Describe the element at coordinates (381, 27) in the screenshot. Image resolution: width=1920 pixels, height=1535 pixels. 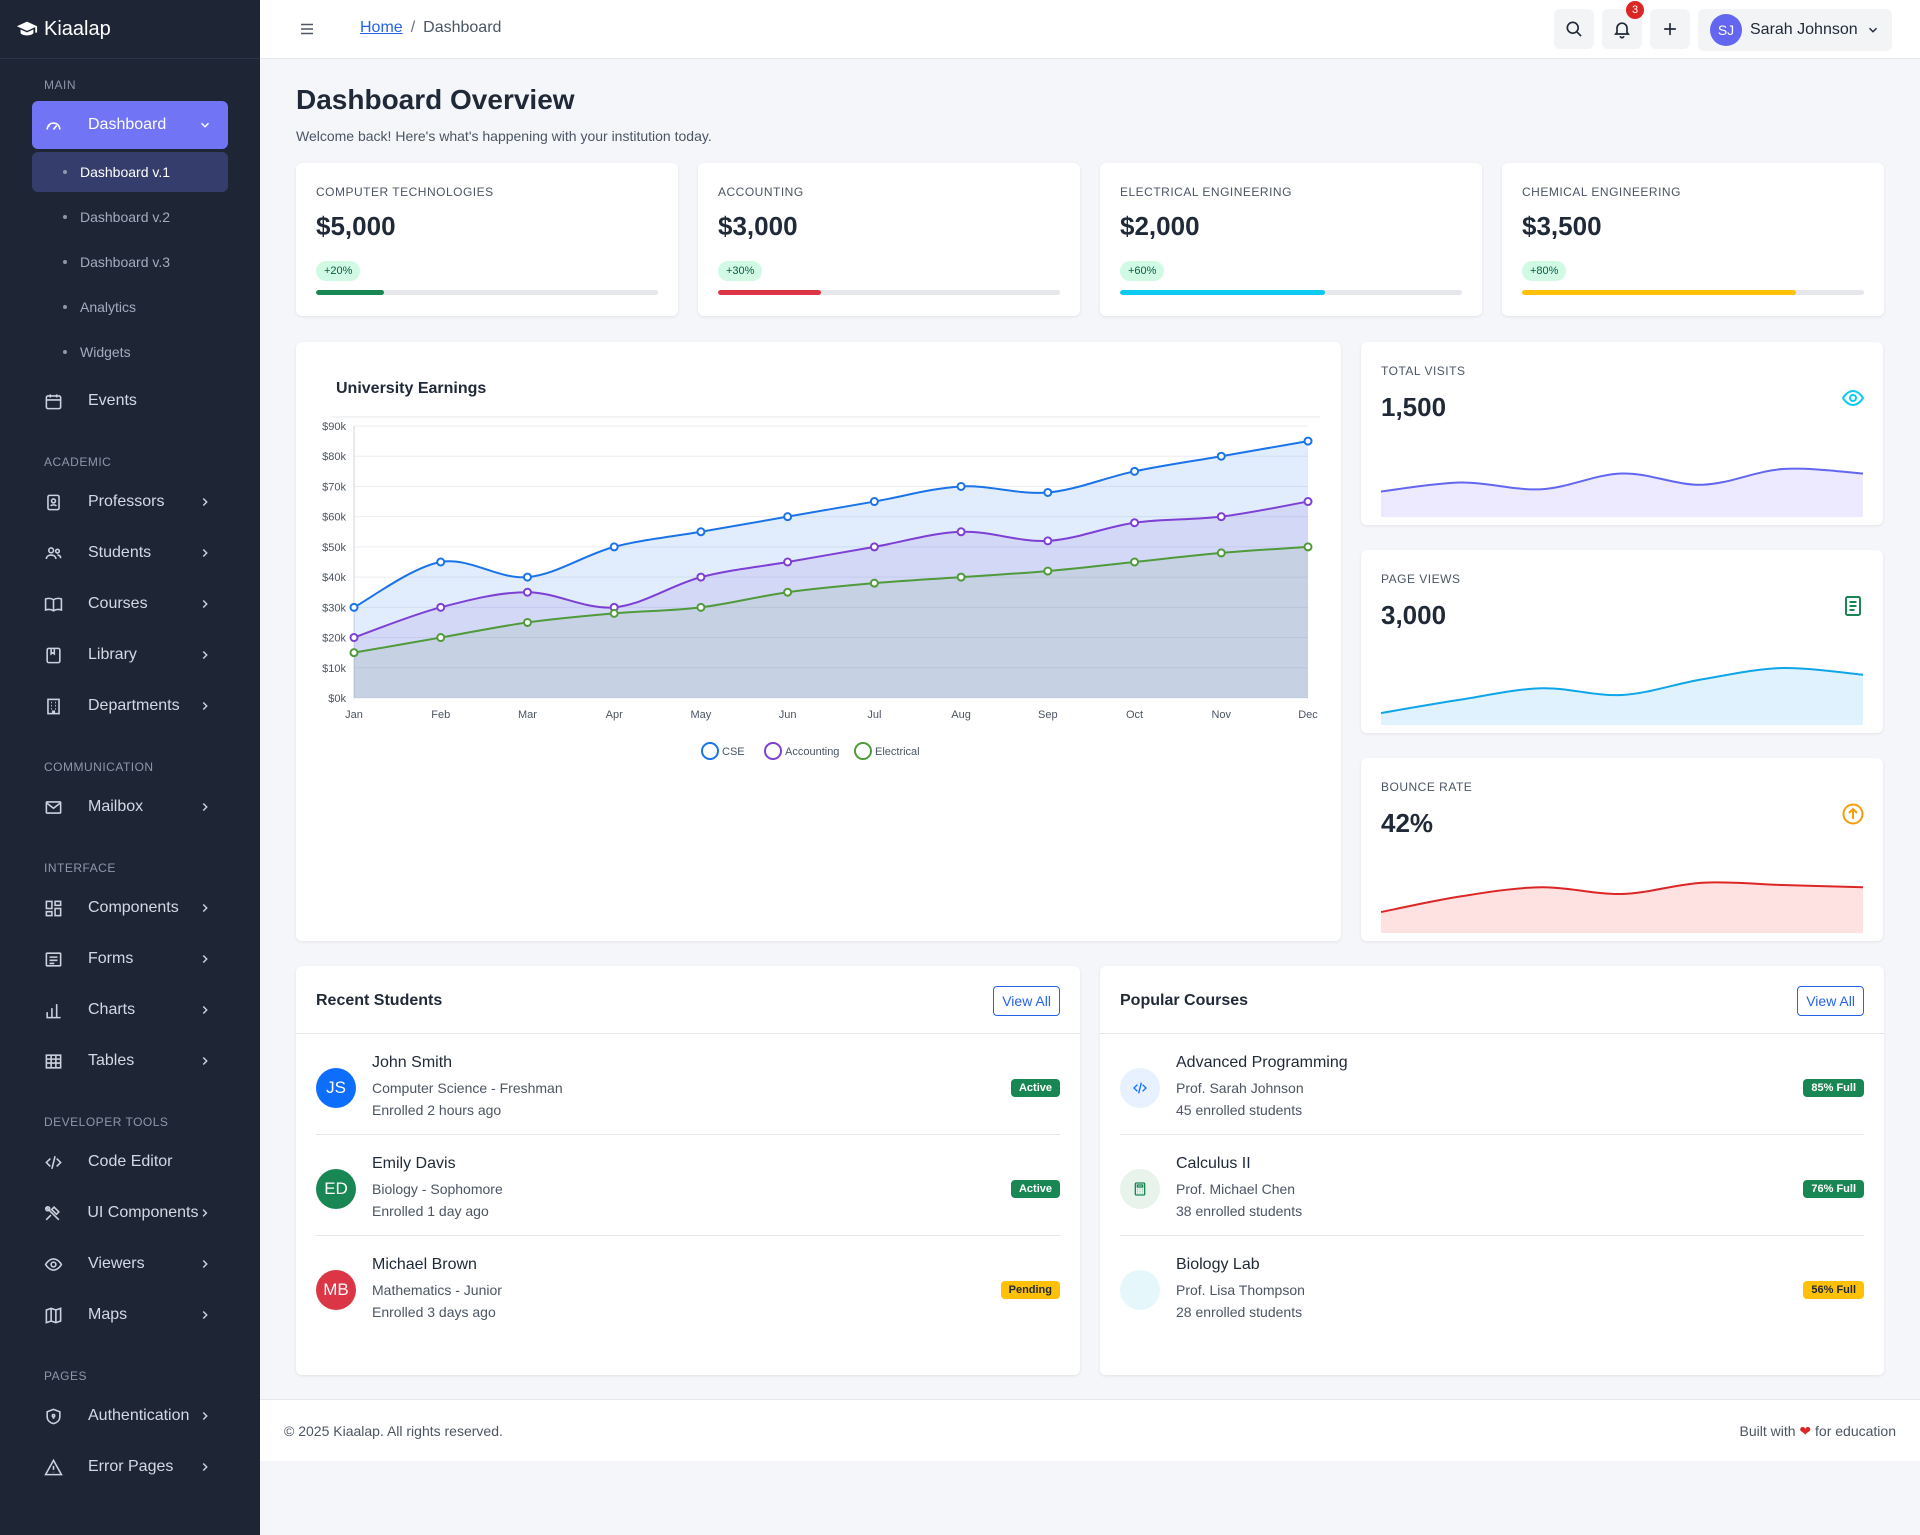
I see `breadcrumb-home-link: Home` at that location.